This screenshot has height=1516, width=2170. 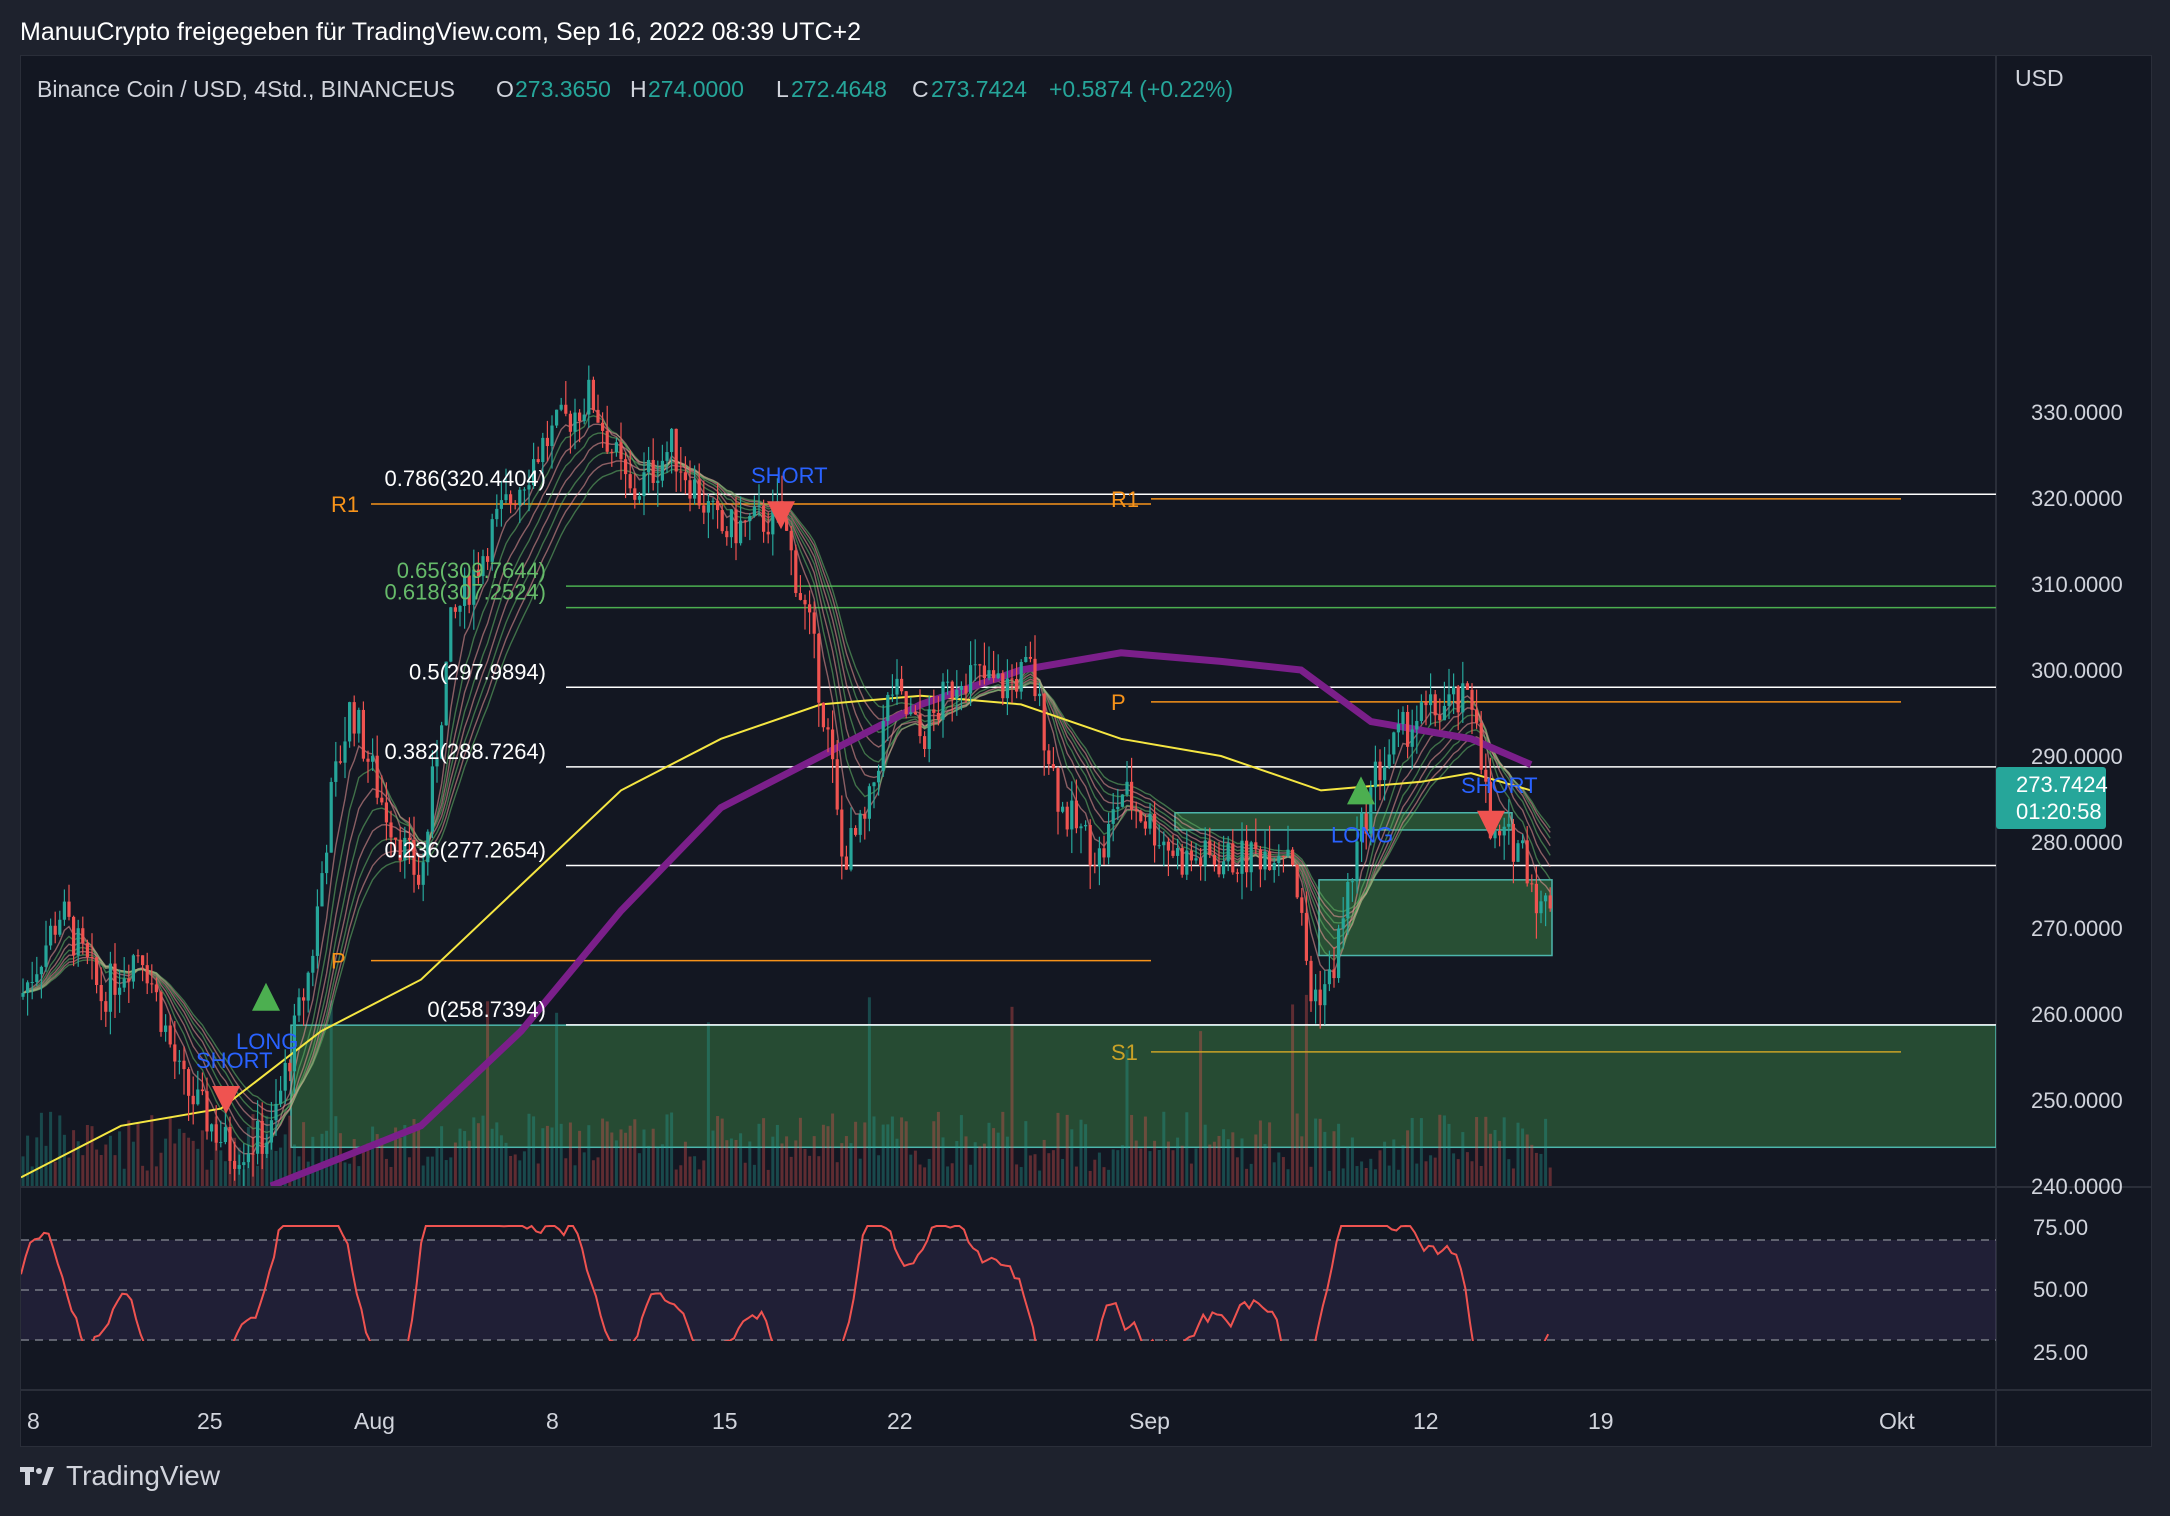 I want to click on price-tick: 320.0000, so click(x=2077, y=498).